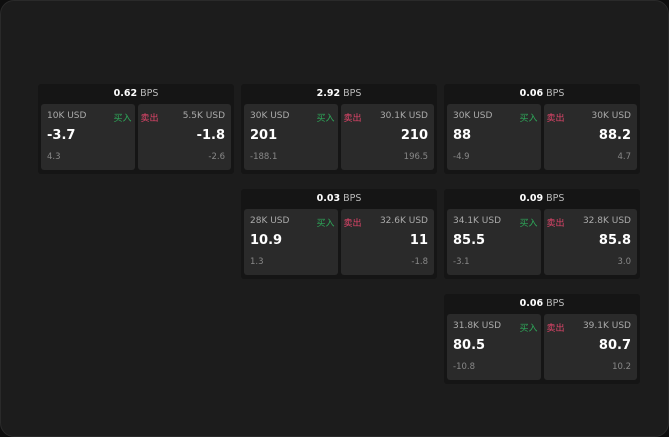 This screenshot has height=437, width=669. I want to click on sell-panel: 卖出 5.5K USD -1.8 -2.6, so click(184, 137).